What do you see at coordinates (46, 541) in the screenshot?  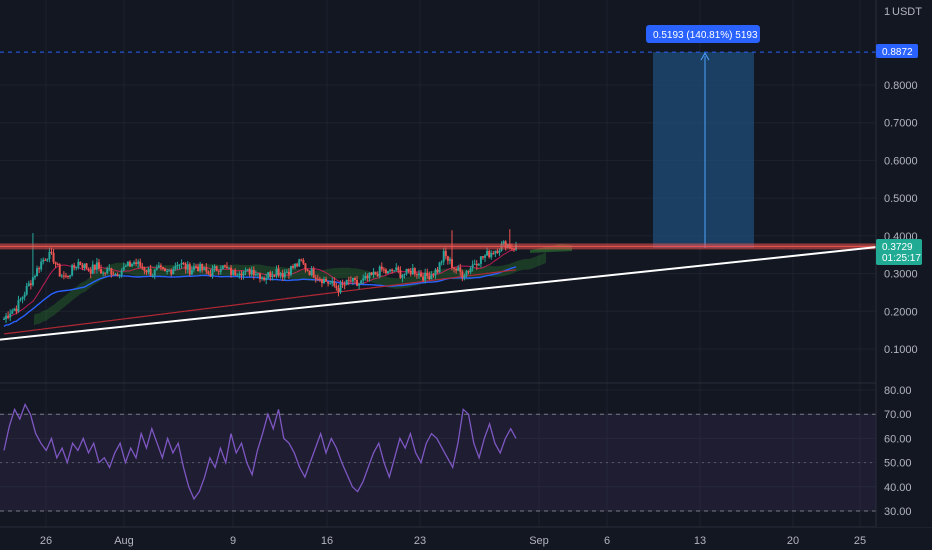 I see `x-tick-label: 26` at bounding box center [46, 541].